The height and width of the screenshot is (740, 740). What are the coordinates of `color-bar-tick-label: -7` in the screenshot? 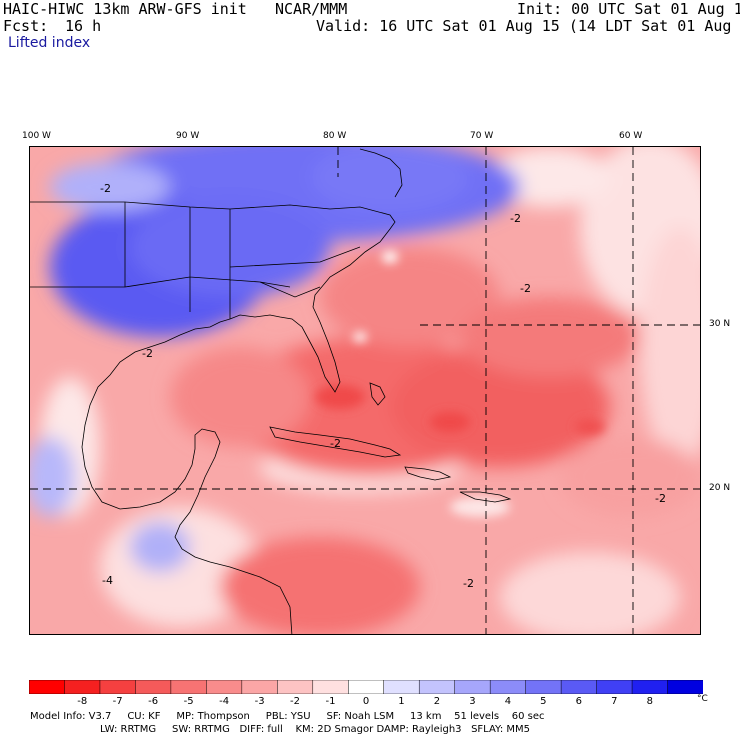 It's located at (117, 701).